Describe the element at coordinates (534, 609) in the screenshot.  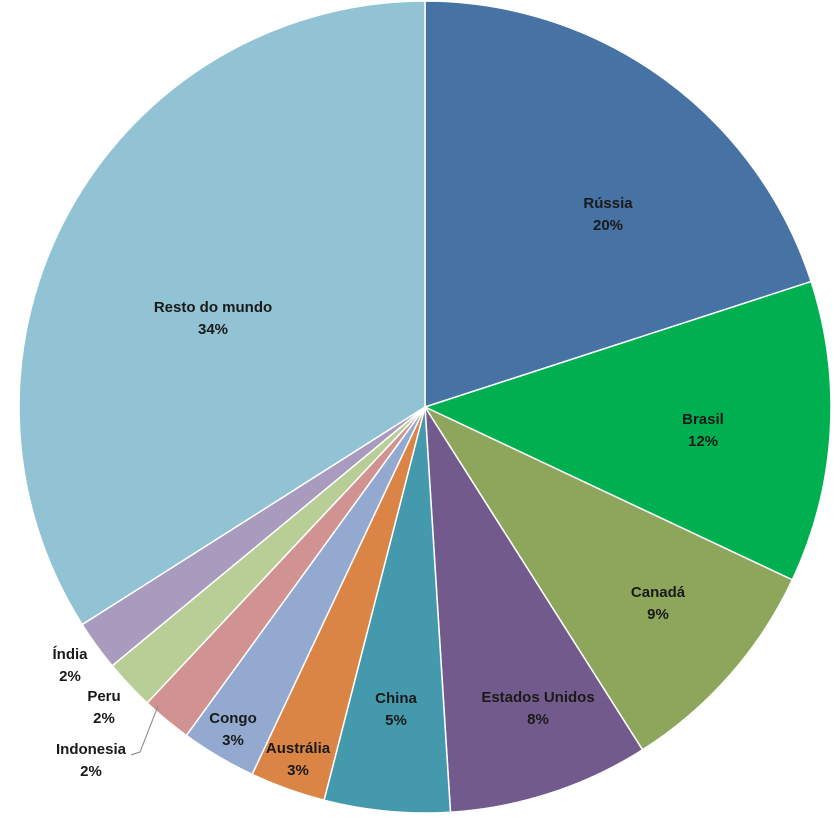
I see `pie-slice-estados-unidos` at that location.